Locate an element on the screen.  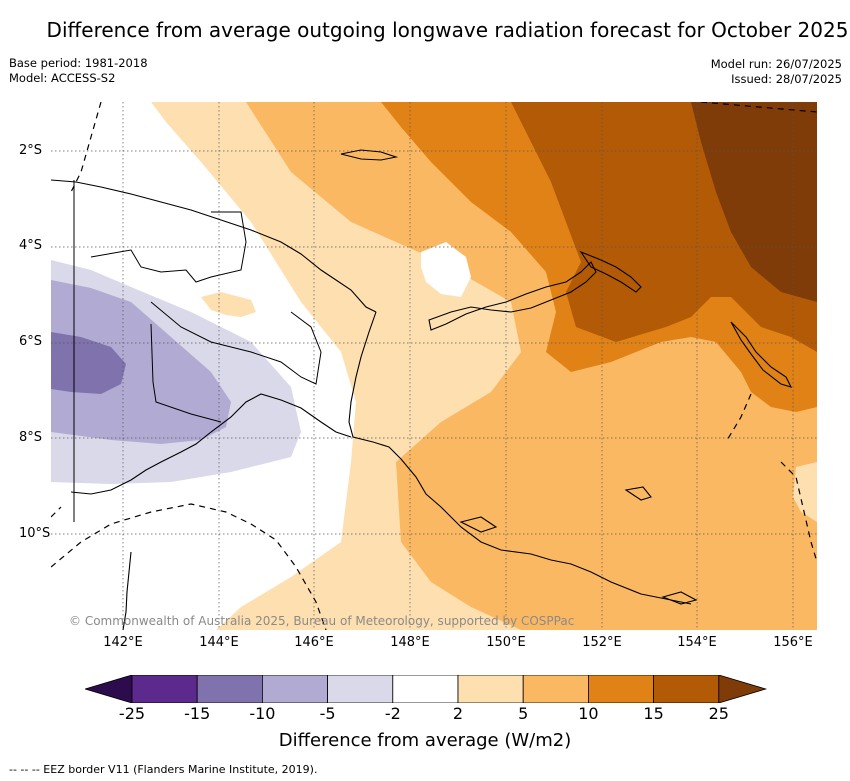
lon-label: 142°E is located at coordinates (123, 642).